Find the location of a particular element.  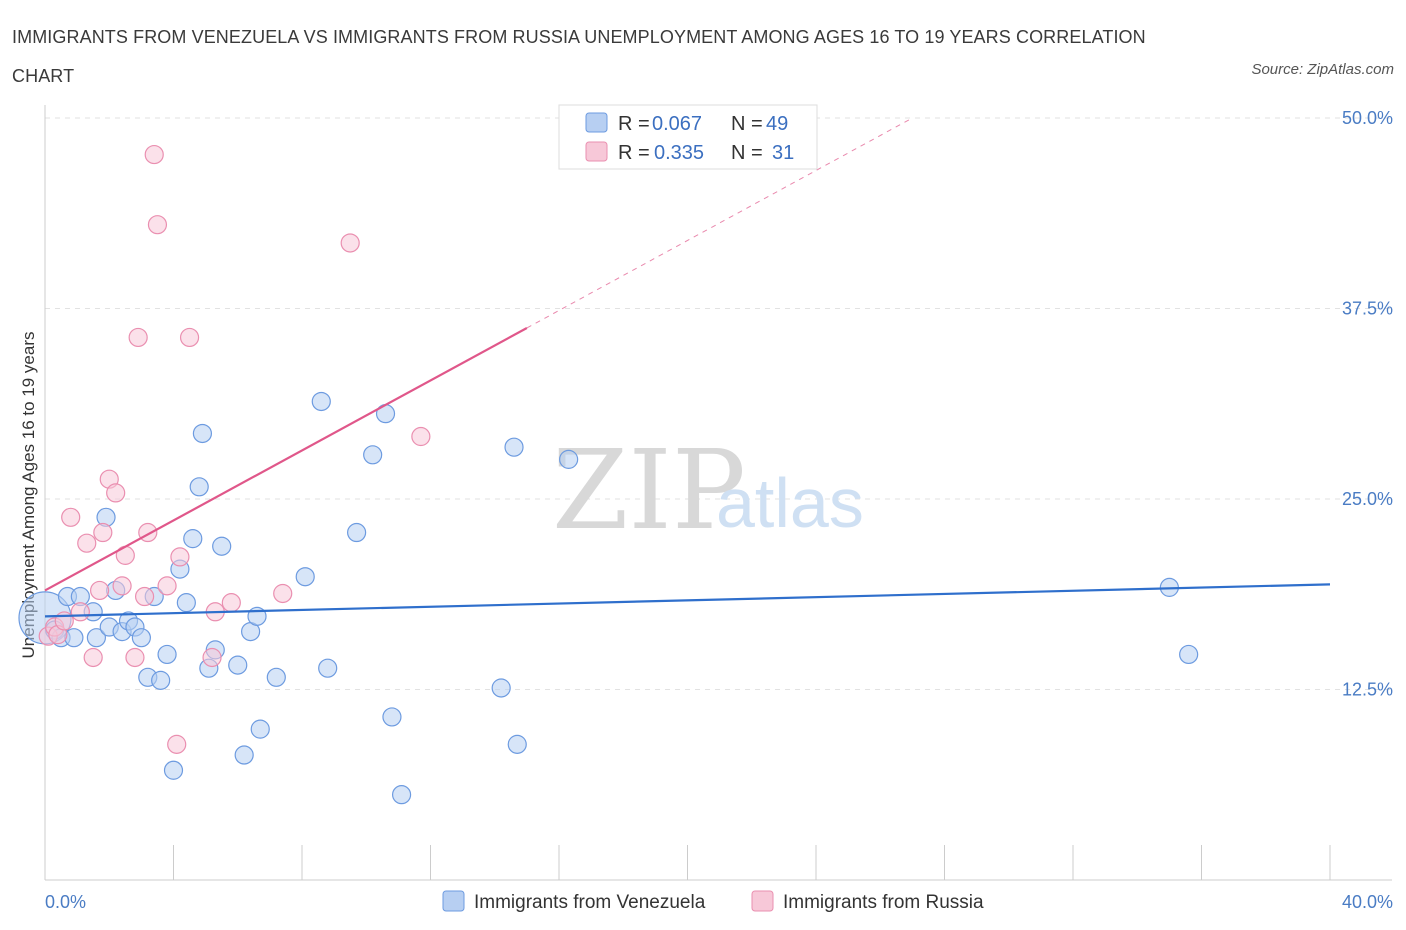

watermark-zip: ZIP is located at coordinates (649, 490).